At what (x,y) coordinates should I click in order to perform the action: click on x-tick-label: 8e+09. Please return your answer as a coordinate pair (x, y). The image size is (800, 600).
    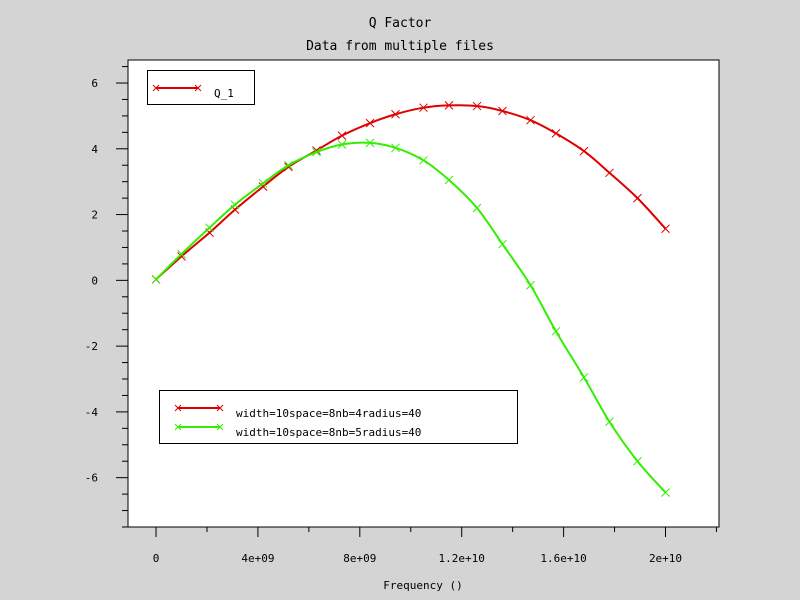
    Looking at the image, I should click on (359, 558).